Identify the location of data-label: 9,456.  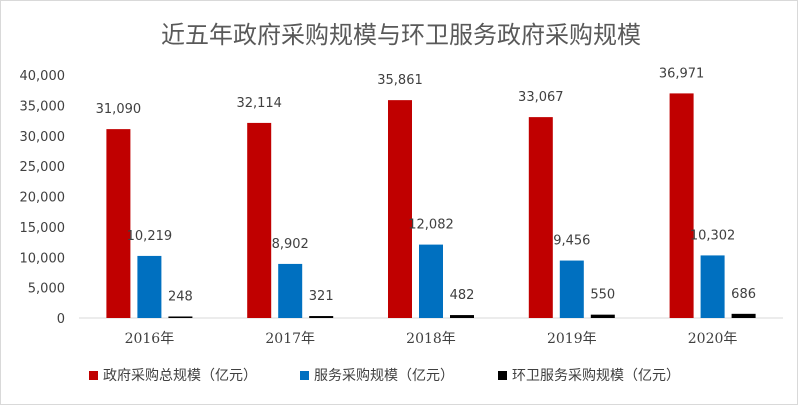
(571, 241).